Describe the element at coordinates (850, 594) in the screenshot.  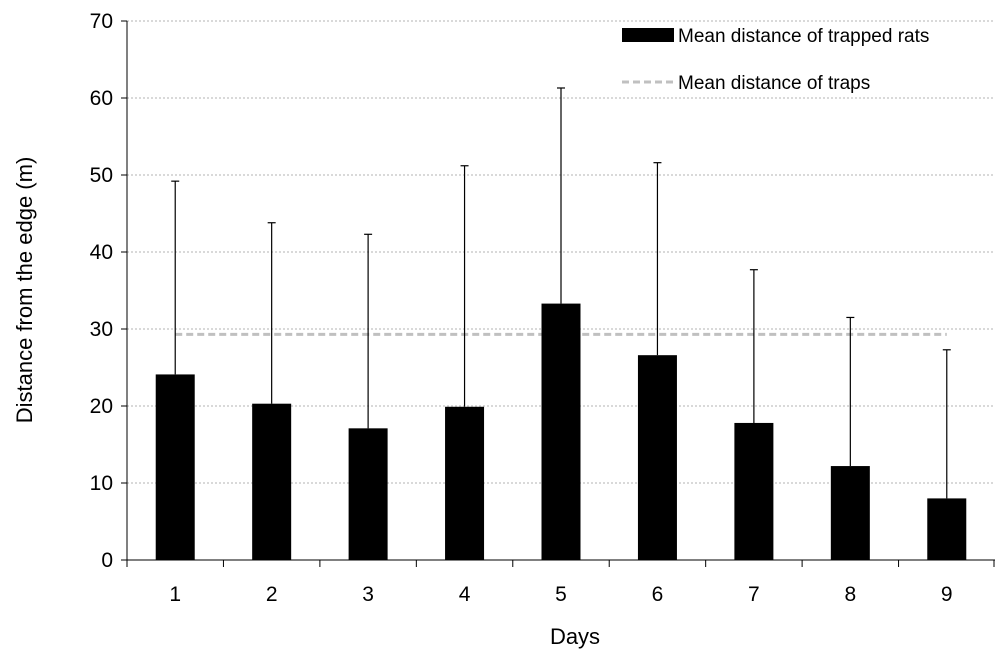
I see `x-tick-label: 8` at that location.